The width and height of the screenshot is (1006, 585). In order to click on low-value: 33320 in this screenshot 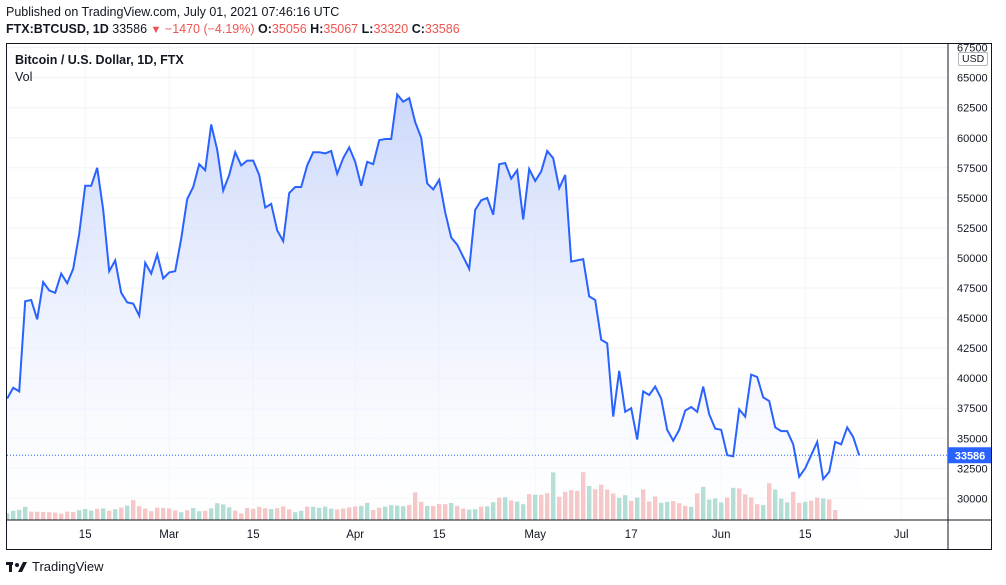, I will do `click(391, 29)`.